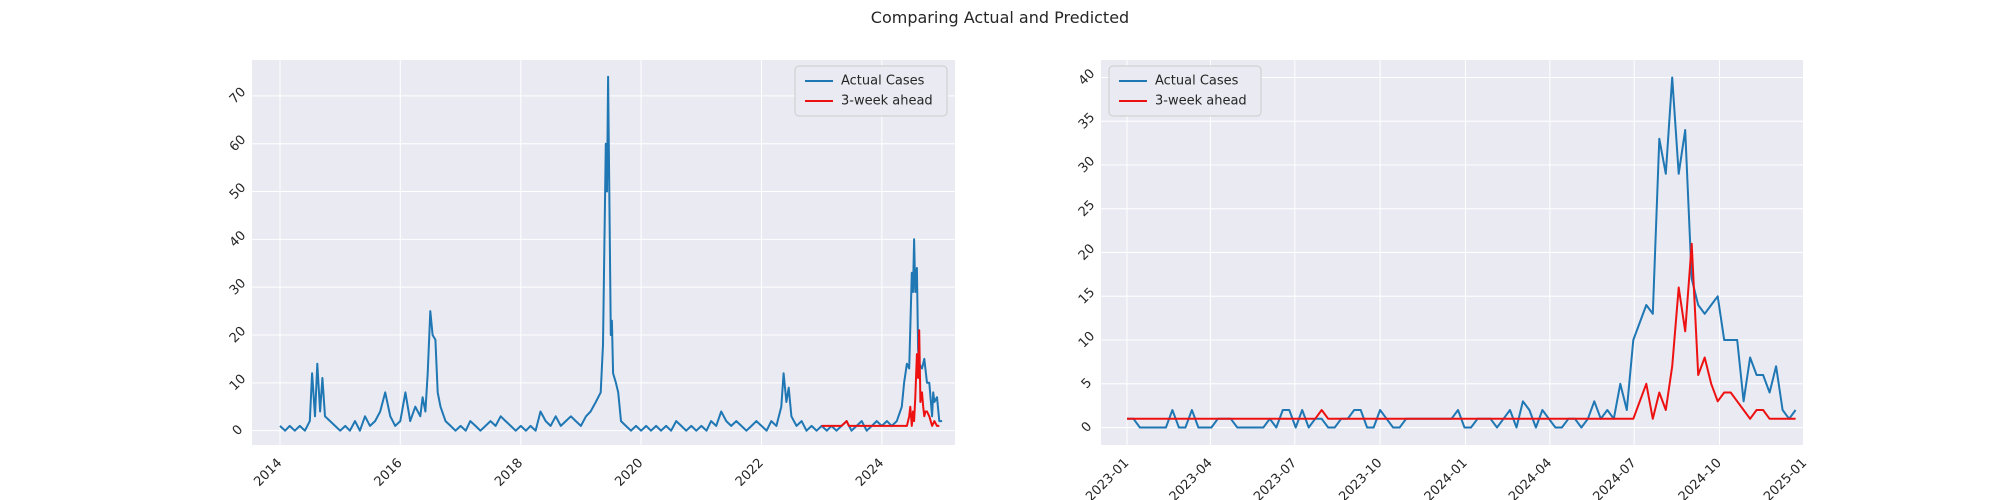  What do you see at coordinates (1000, 17) in the screenshot?
I see `figure-title: Comparing Actual and Predicted` at bounding box center [1000, 17].